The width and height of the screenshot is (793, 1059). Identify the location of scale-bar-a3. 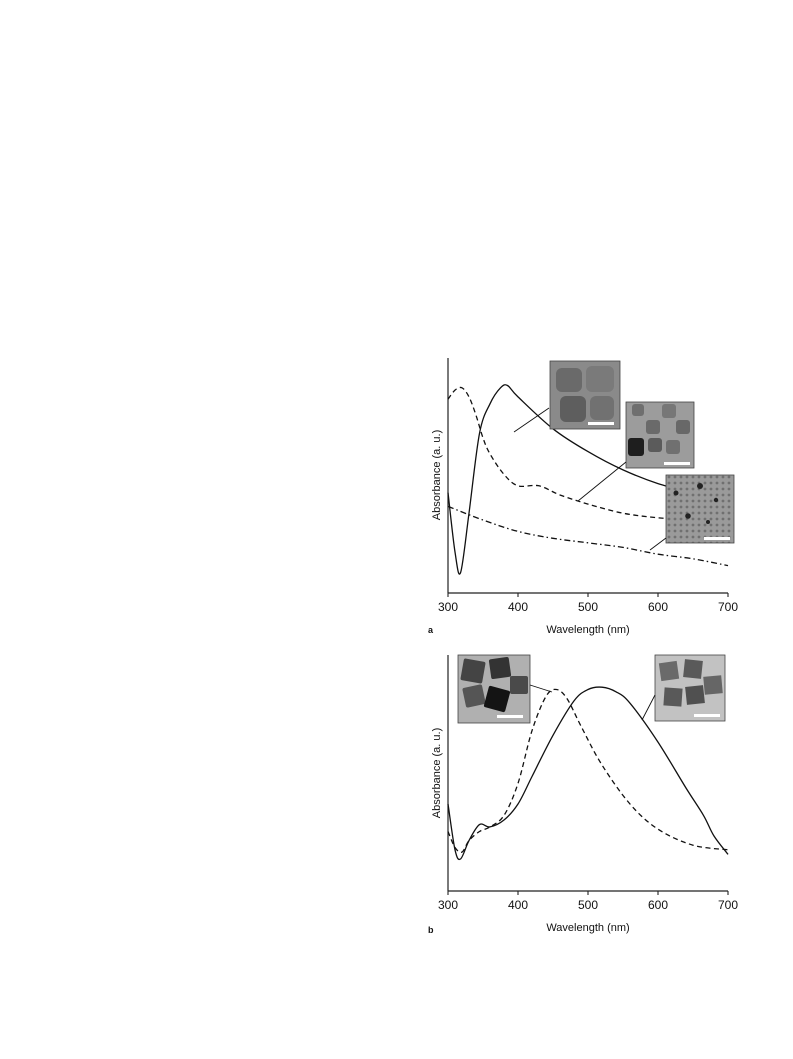
(717, 538).